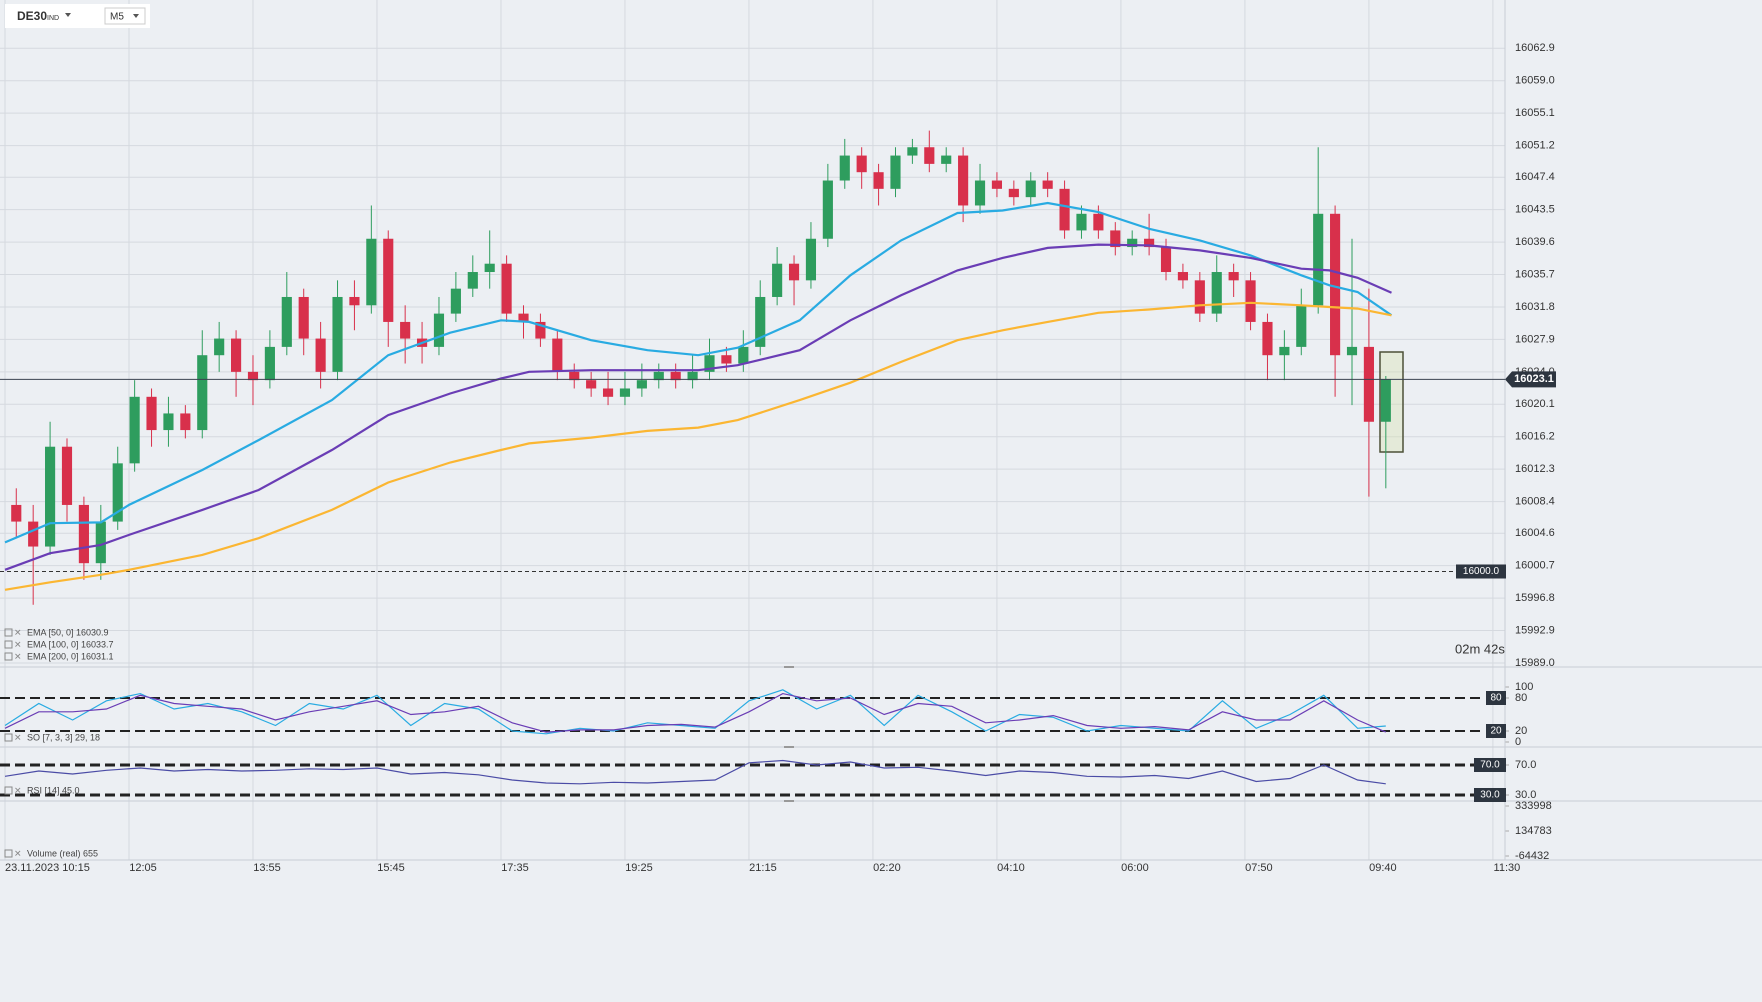 This screenshot has height=1002, width=1762. Describe the element at coordinates (1535, 210) in the screenshot. I see `y-tick-label: 16043.5` at that location.